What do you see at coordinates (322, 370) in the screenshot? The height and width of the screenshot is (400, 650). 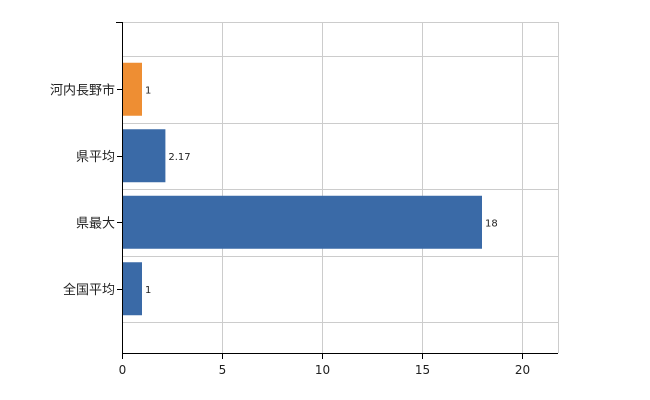 I see `x-tick-label: 10` at bounding box center [322, 370].